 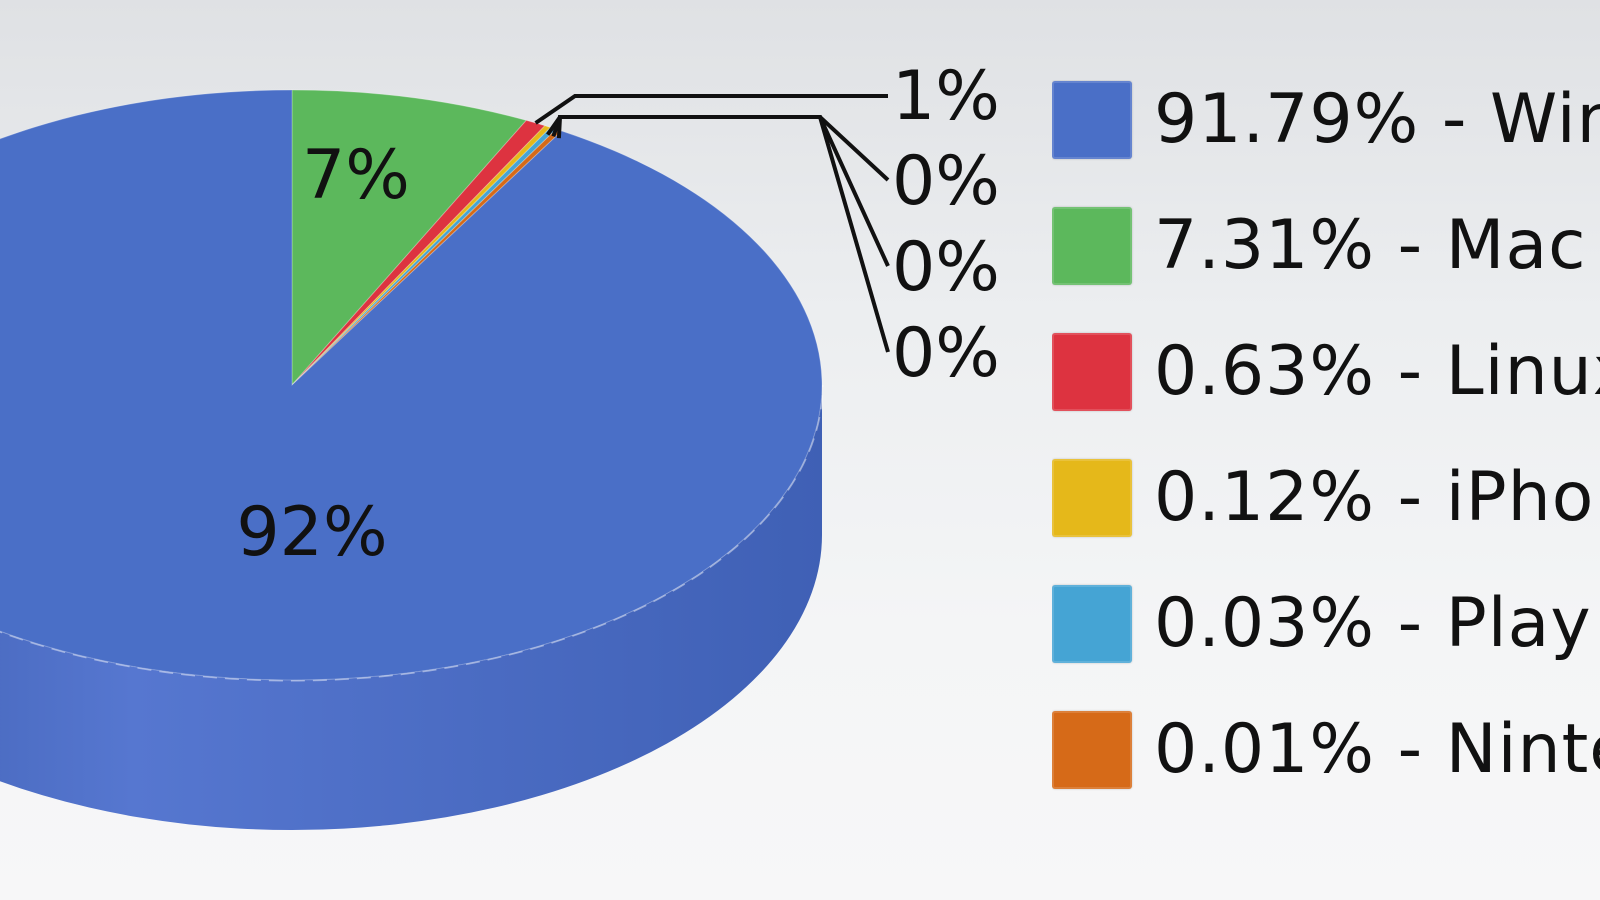 What do you see at coordinates (946, 96) in the screenshot?
I see `label-small: 1%` at bounding box center [946, 96].